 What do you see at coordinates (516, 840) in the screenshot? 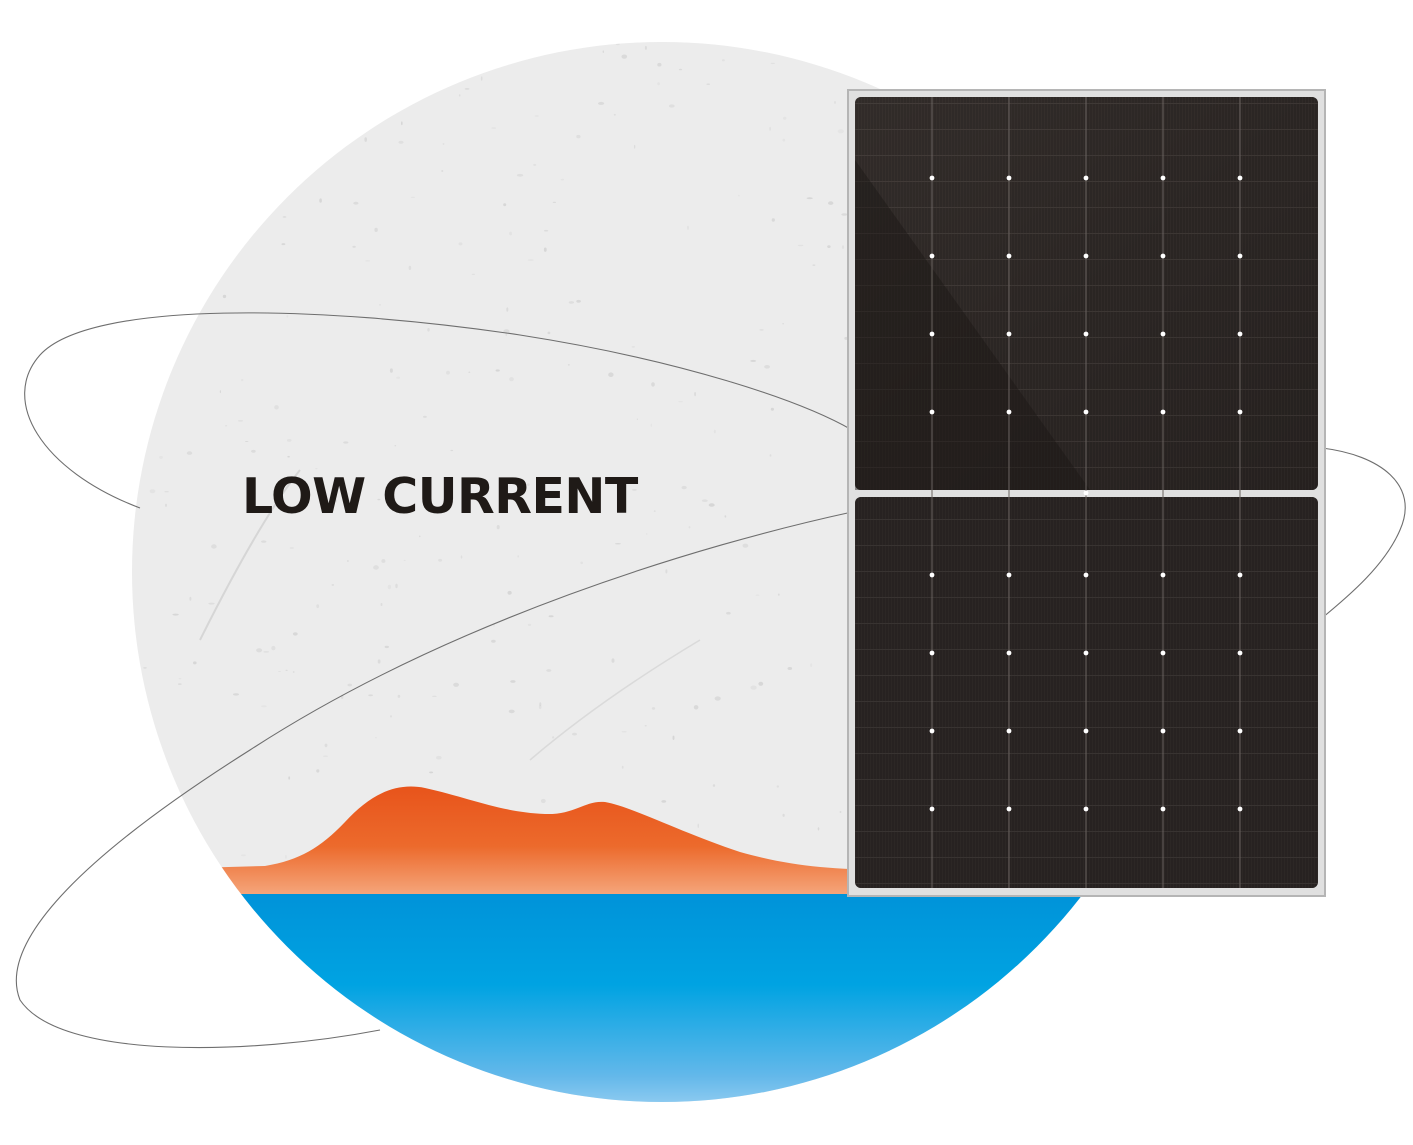
I see `mountain-graphic` at bounding box center [516, 840].